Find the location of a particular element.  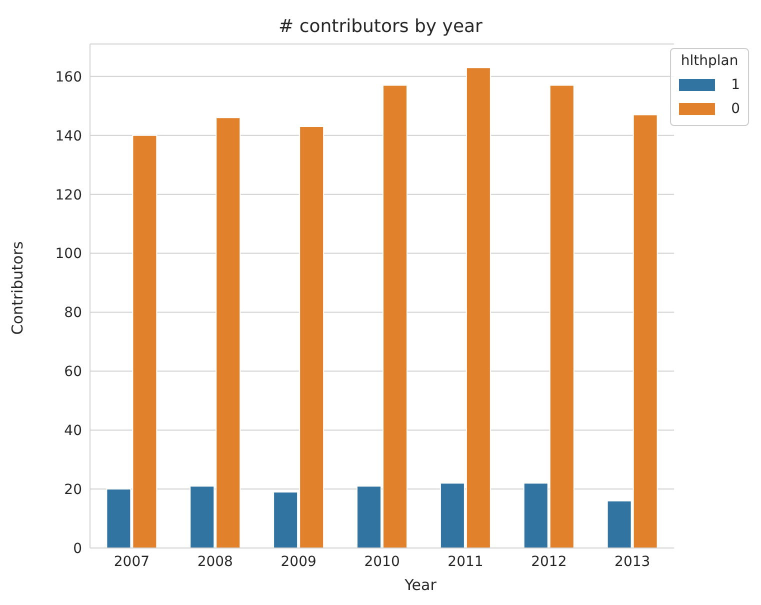

chart-title: # contributors by year is located at coordinates (381, 26).